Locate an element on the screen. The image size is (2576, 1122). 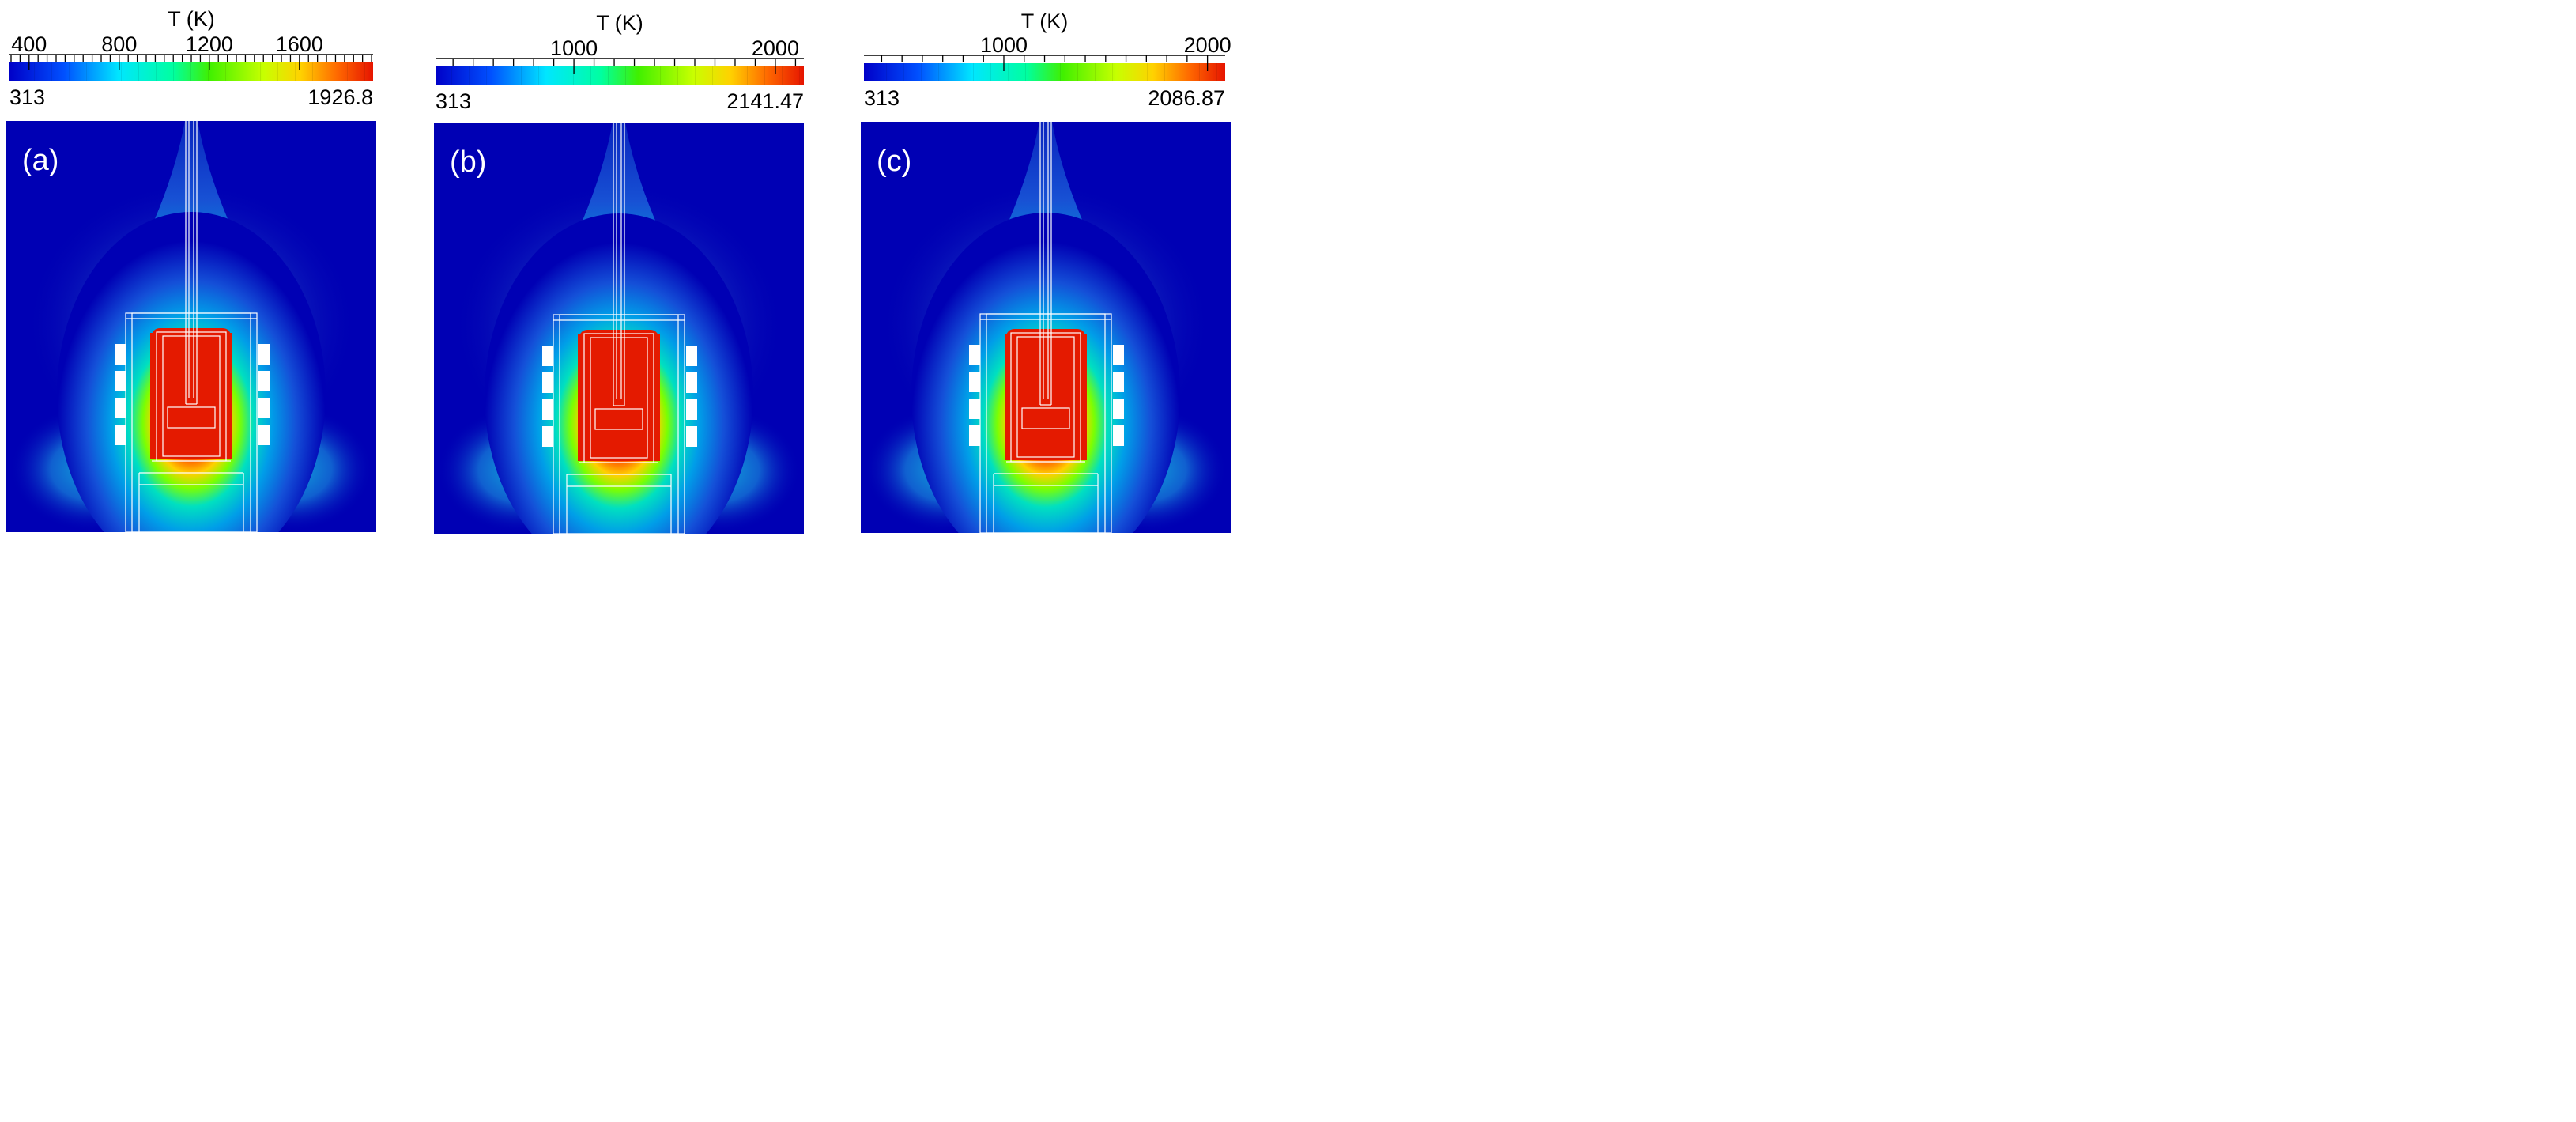
colorbar-tick-label: 400 is located at coordinates (29, 44).